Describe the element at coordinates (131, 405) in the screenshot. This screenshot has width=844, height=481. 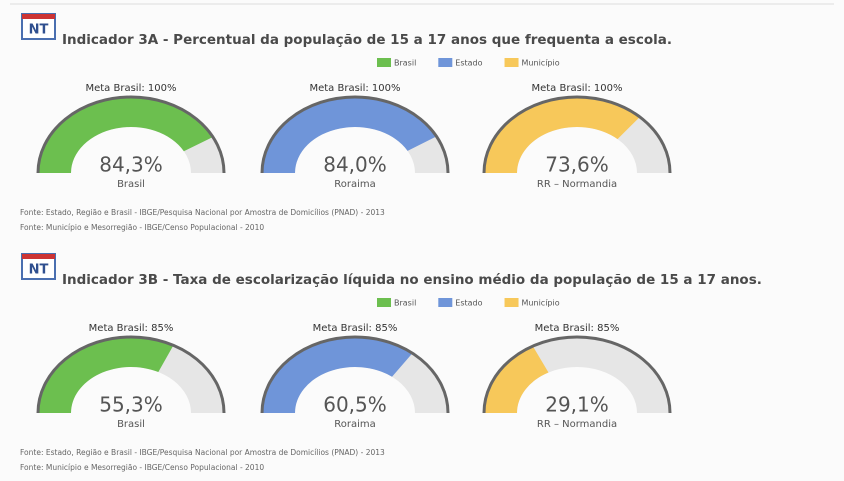
I see `gauge-value: 55,3%` at that location.